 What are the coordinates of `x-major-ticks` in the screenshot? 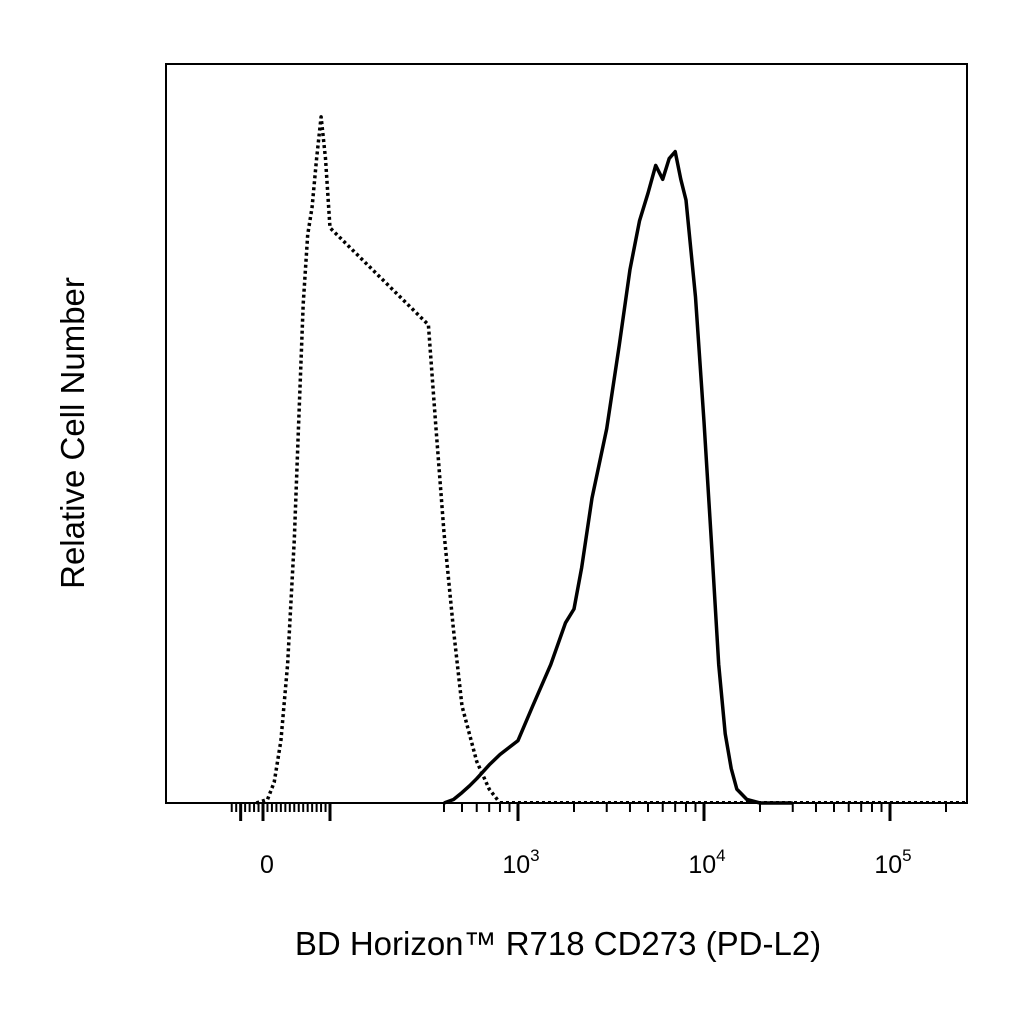 It's located at (565, 812).